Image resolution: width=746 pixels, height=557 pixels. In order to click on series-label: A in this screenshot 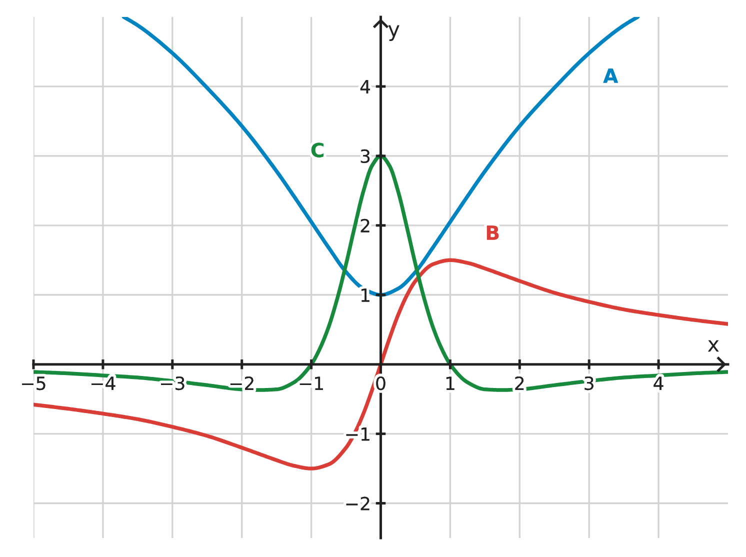, I will do `click(610, 75)`.